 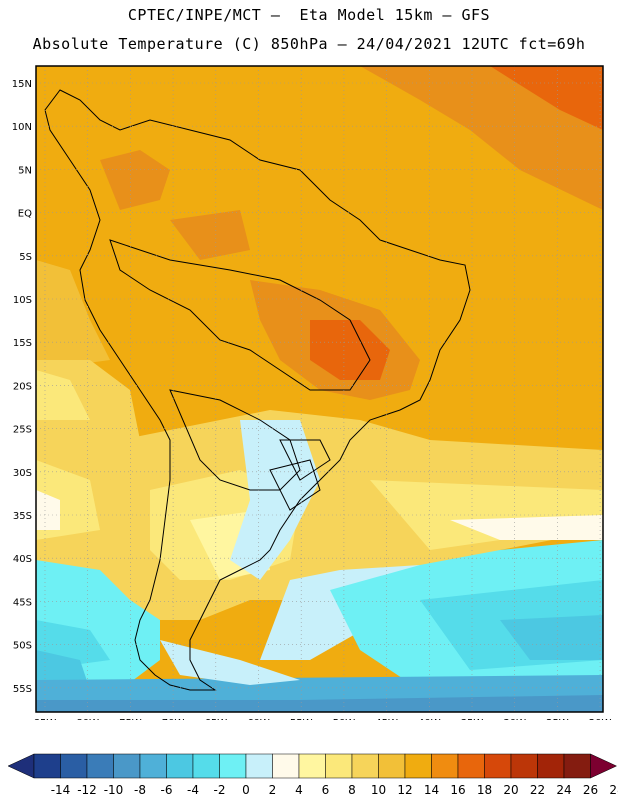 I want to click on lat-label: 25S, so click(x=22, y=430).